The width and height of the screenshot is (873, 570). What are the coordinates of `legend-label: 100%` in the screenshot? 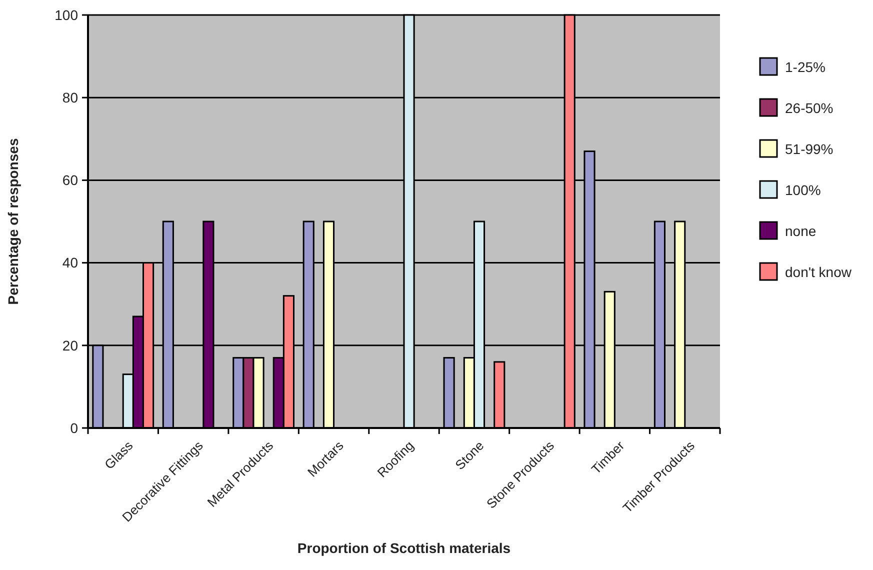 It's located at (803, 190).